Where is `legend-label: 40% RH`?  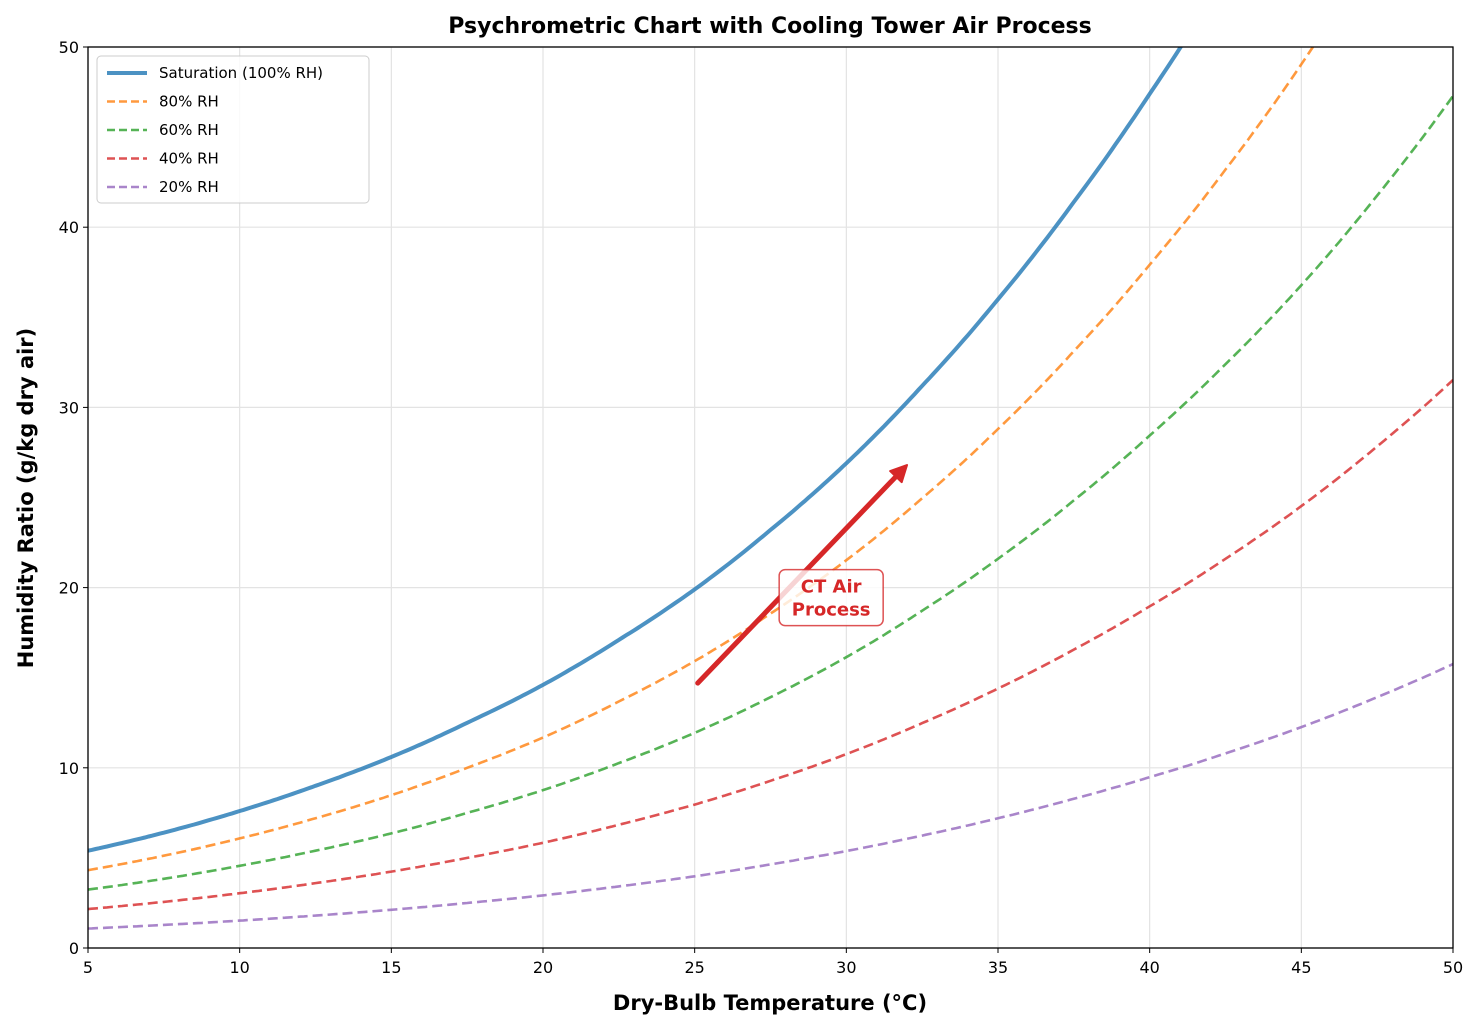 legend-label: 40% RH is located at coordinates (189, 159).